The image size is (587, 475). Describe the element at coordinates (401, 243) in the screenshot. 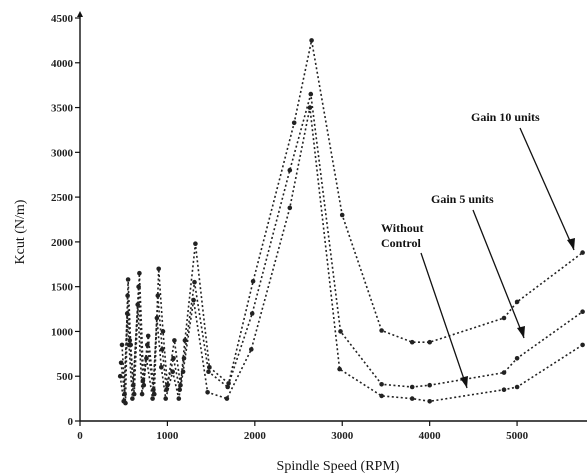

I see `annotation-without-line2: Control` at that location.